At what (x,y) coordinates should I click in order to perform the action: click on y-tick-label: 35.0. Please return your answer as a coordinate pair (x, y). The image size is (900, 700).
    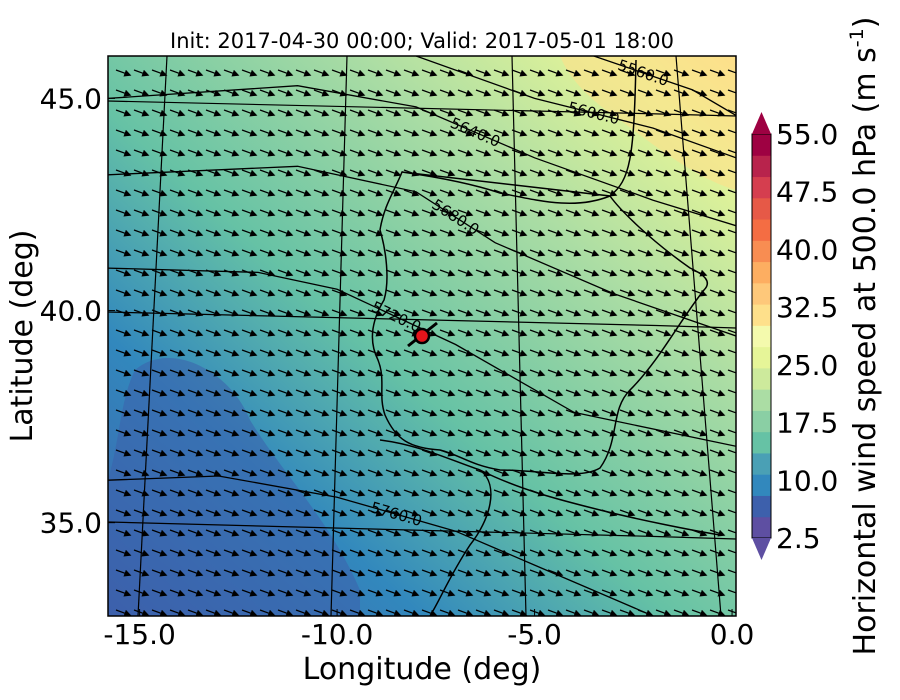
    Looking at the image, I should click on (71, 523).